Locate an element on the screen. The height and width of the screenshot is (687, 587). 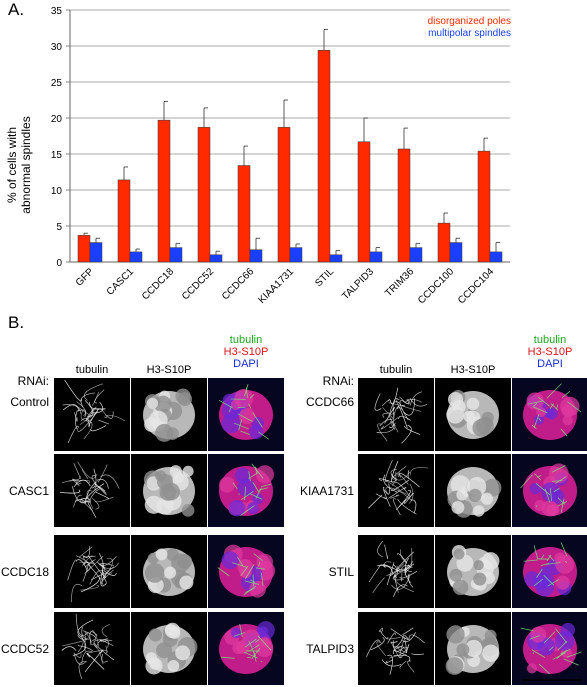
y-axis-label: % of cells with abnormal spindles is located at coordinates (19, 165).